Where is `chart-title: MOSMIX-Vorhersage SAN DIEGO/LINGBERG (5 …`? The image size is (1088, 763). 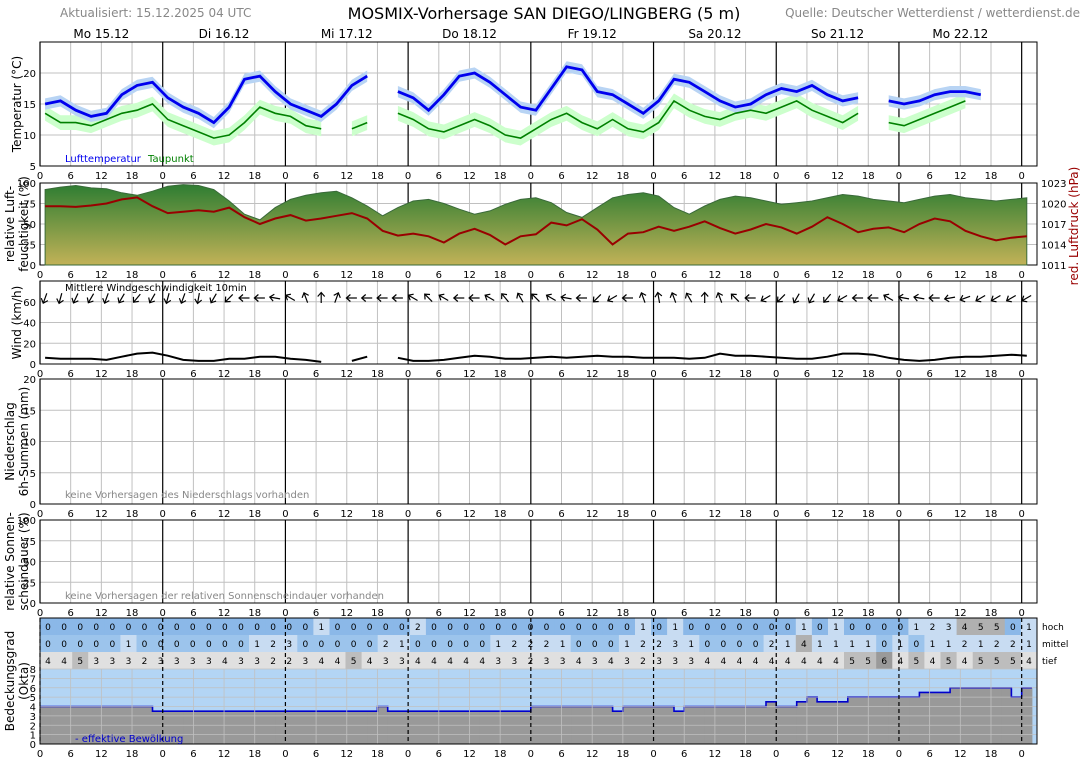
chart-title: MOSMIX-Vorhersage SAN DIEGO/LINGBERG (5 … is located at coordinates (544, 13).